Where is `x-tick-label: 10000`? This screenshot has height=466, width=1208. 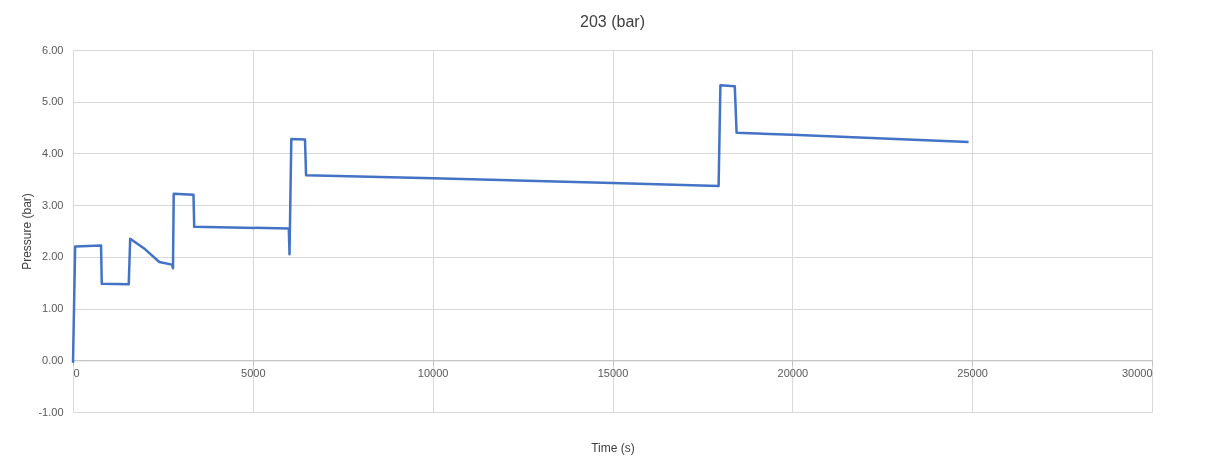
x-tick-label: 10000 is located at coordinates (433, 372).